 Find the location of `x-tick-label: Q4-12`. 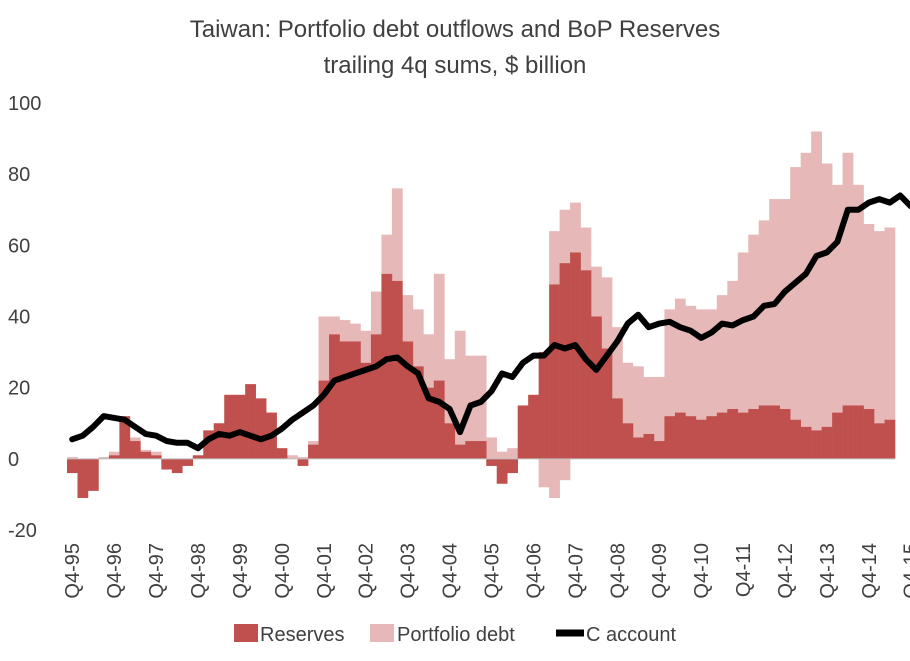

x-tick-label: Q4-12 is located at coordinates (786, 571).